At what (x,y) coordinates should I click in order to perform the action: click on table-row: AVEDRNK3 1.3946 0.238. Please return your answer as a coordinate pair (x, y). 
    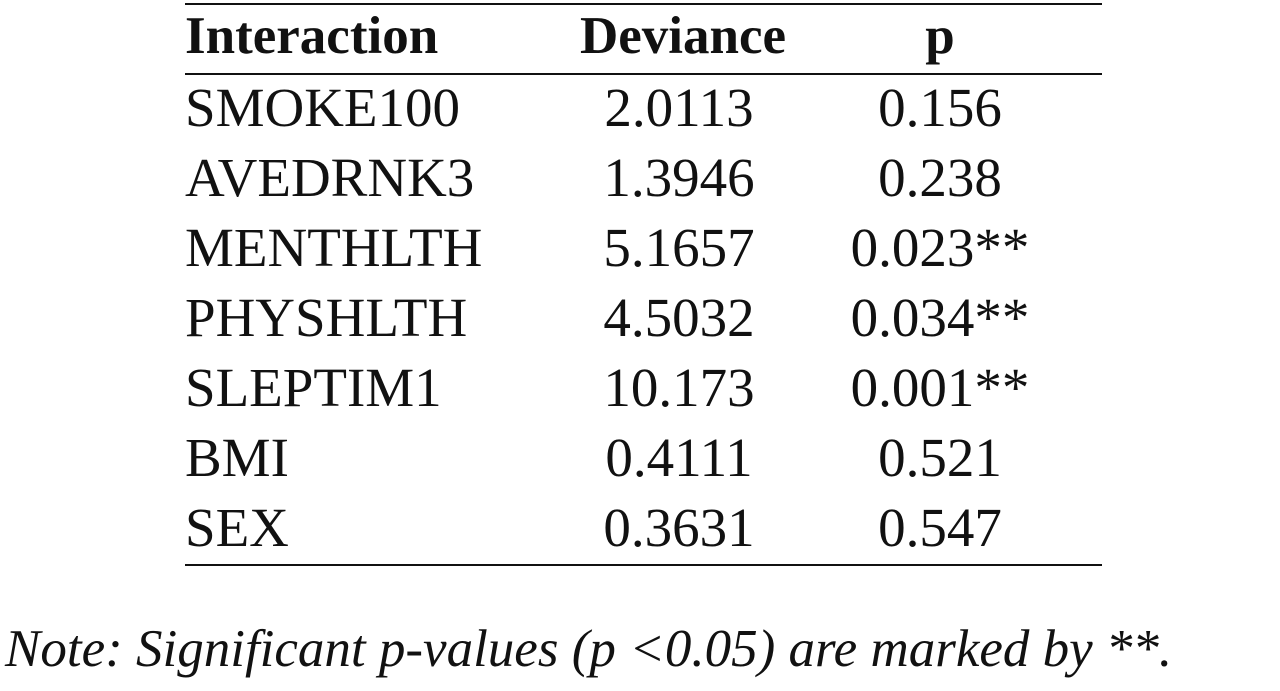
    Looking at the image, I should click on (643, 177).